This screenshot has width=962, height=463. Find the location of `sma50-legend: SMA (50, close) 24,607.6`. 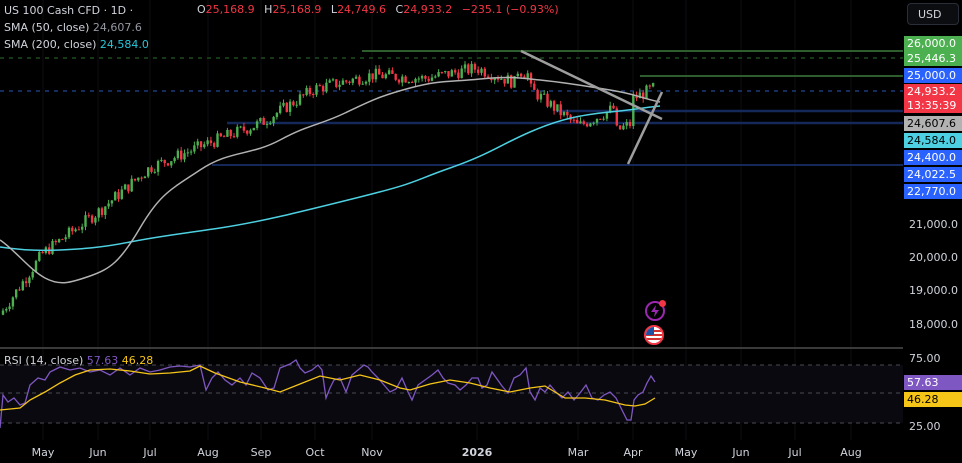

sma50-legend: SMA (50, close) 24,607.6 is located at coordinates (73, 28).